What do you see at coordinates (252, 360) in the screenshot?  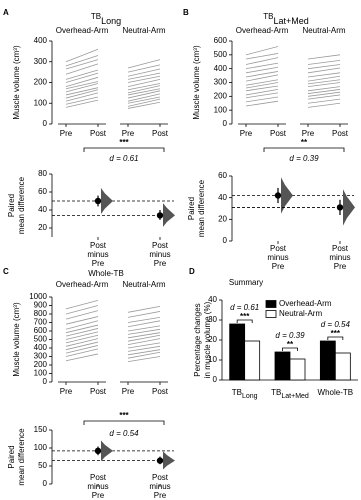 I see `bar` at bounding box center [252, 360].